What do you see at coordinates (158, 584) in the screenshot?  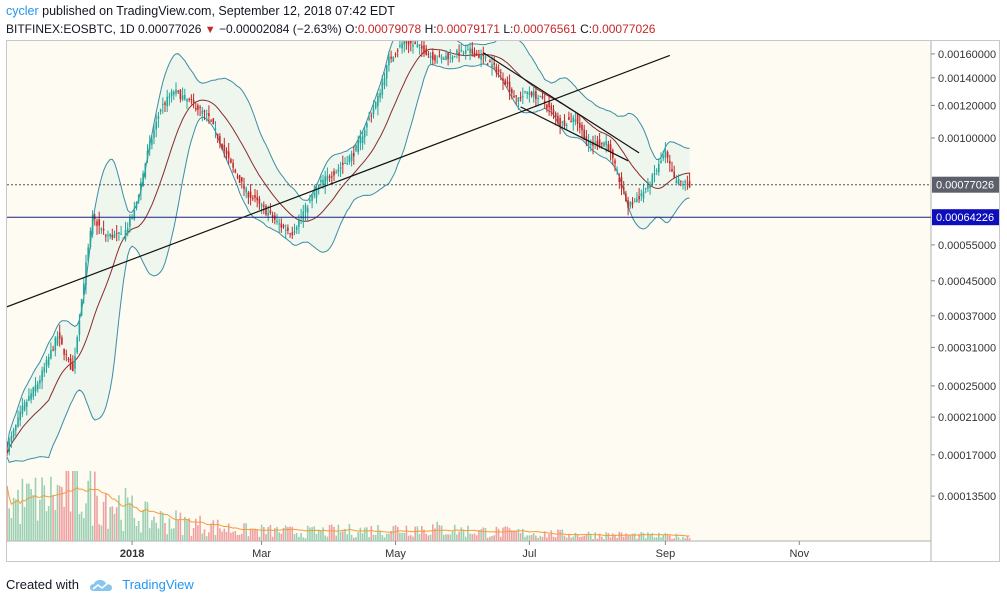 I see `tradingview-link: TradingView` at bounding box center [158, 584].